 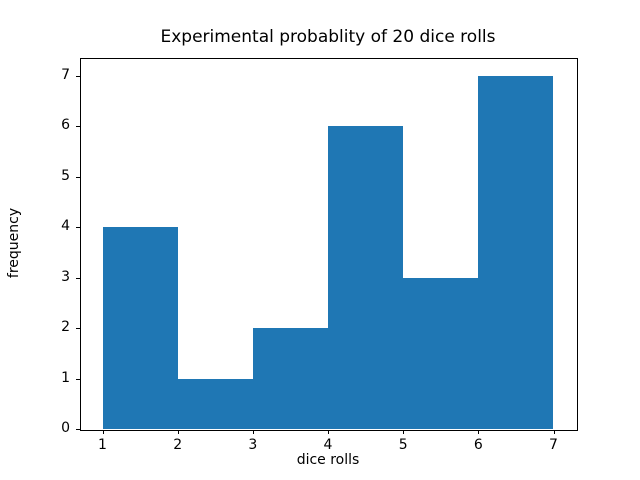 What do you see at coordinates (14, 243) in the screenshot?
I see `y-axis-label-text: frequency` at bounding box center [14, 243].